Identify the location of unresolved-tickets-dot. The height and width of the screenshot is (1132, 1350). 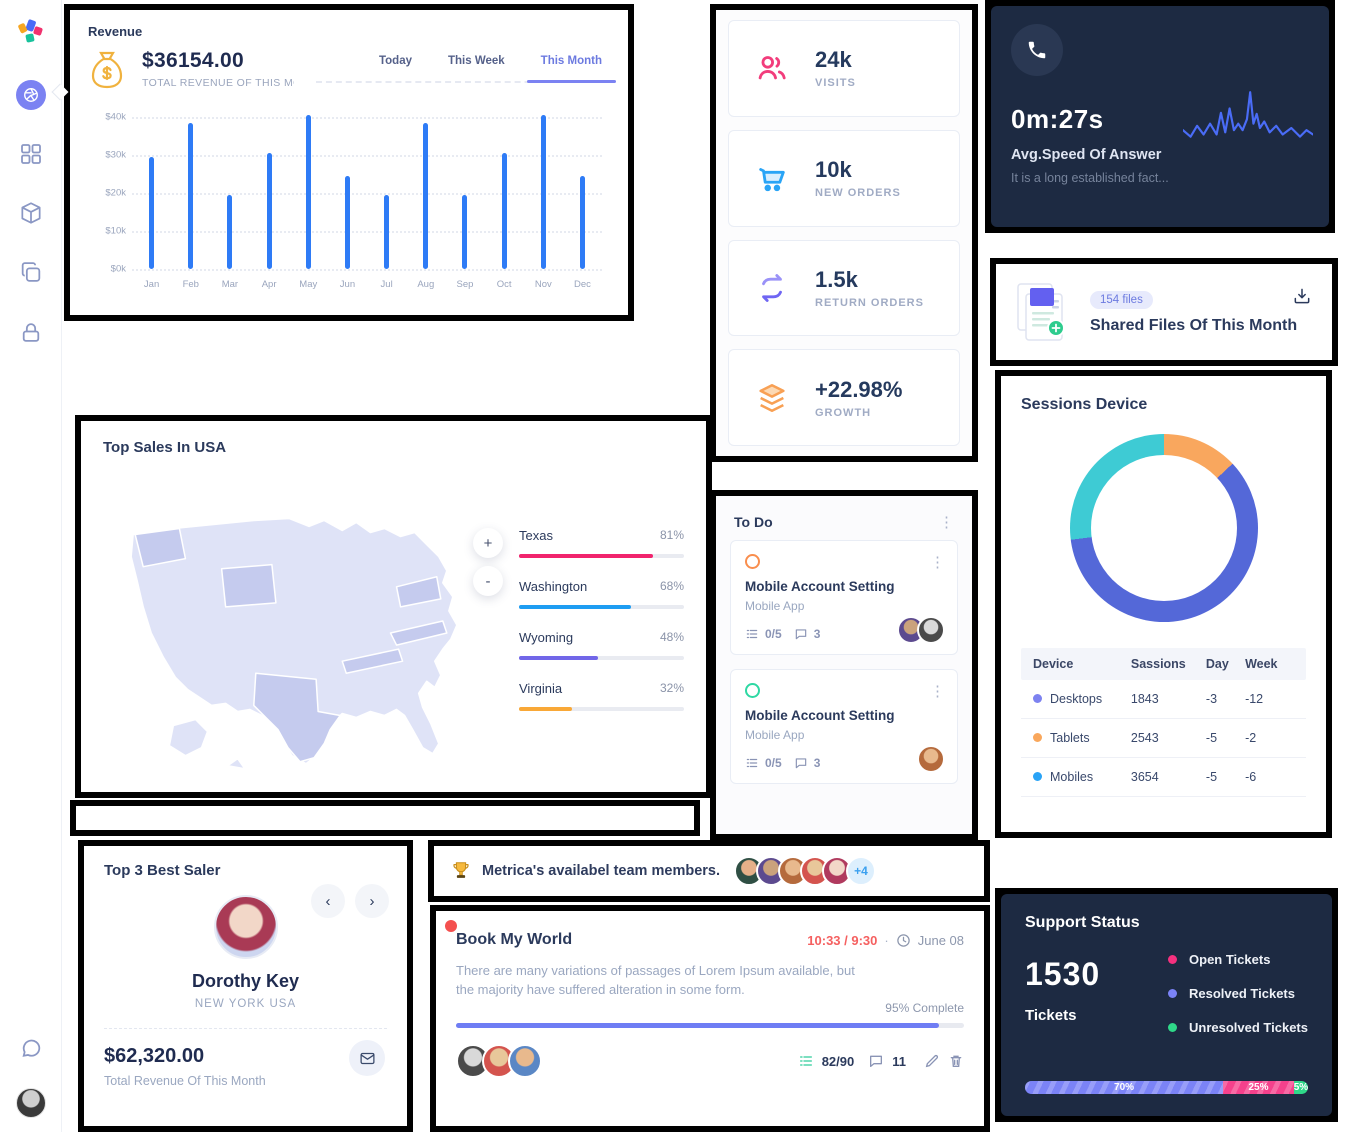
(1173, 1027).